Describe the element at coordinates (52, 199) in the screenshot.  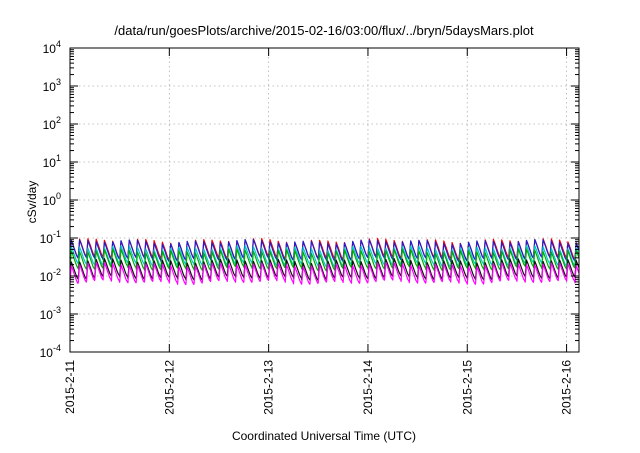
I see `y-tick-label: 10⁰` at that location.